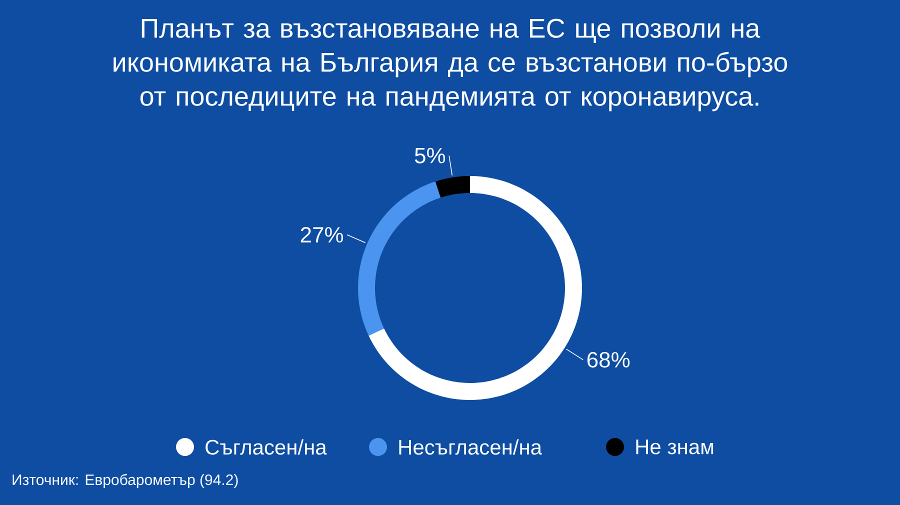 The width and height of the screenshot is (900, 505). What do you see at coordinates (266, 447) in the screenshot?
I see `legend-label: Съгласен/на` at bounding box center [266, 447].